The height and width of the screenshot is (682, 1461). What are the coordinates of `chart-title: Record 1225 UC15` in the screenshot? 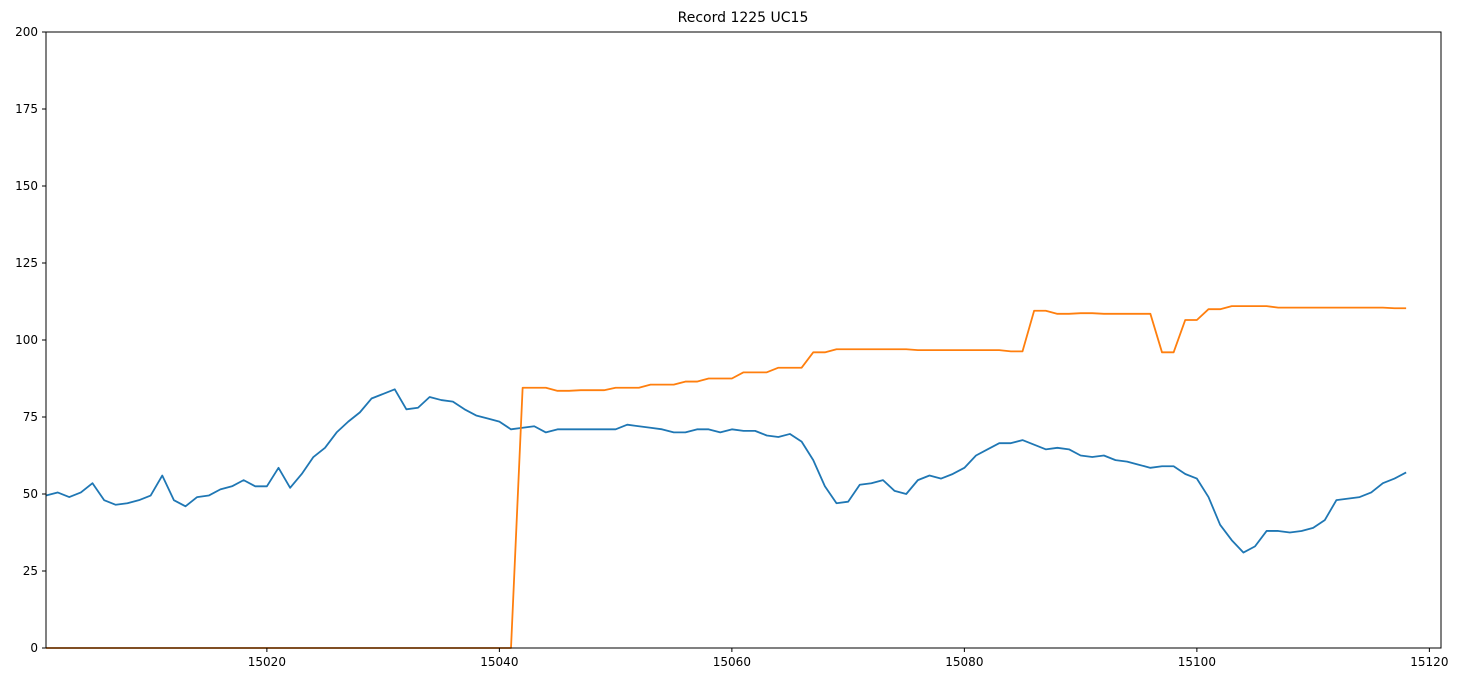 It's located at (743, 18).